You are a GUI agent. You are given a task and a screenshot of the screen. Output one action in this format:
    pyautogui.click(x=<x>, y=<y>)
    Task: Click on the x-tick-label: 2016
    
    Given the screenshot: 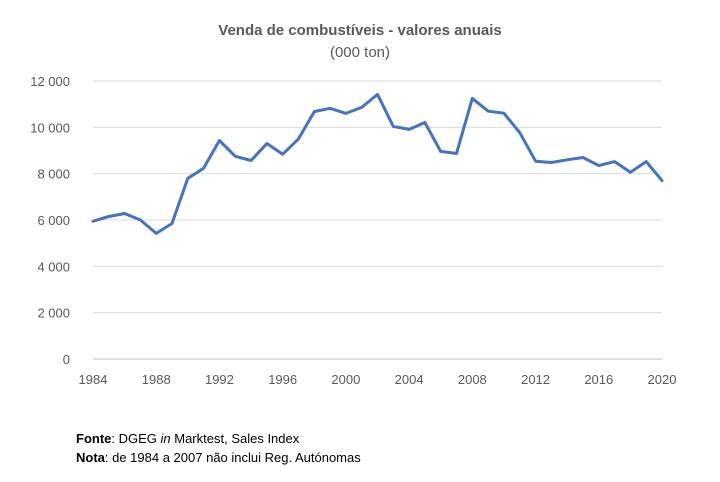 What is the action you would take?
    pyautogui.click(x=598, y=379)
    